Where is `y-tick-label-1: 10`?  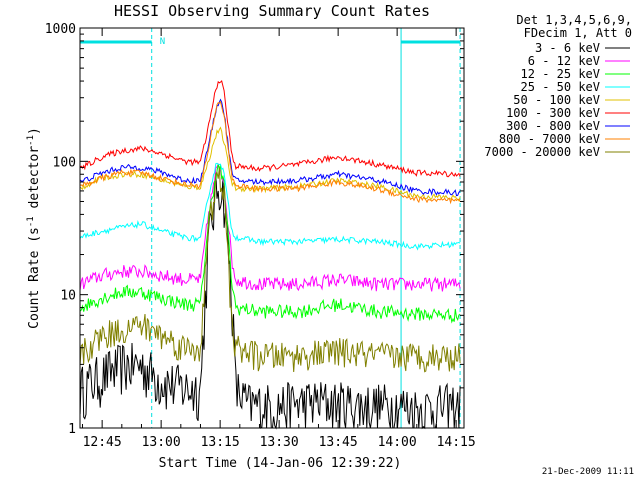 y-tick-label-1: 10 is located at coordinates (68, 296).